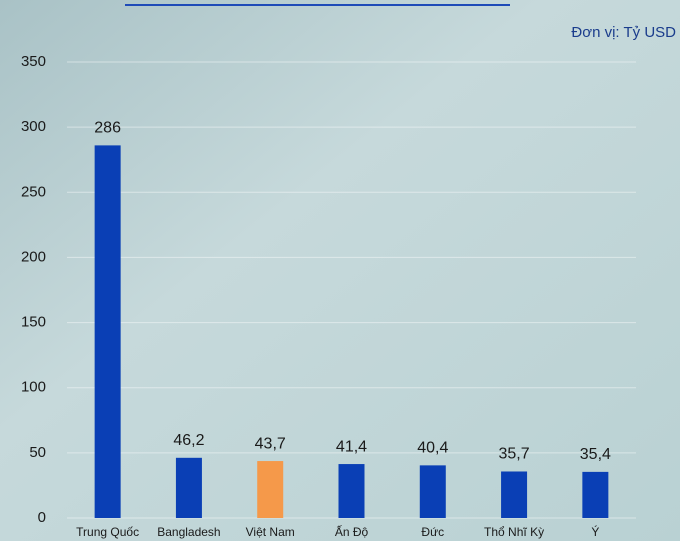 Image resolution: width=680 pixels, height=546 pixels. What do you see at coordinates (42, 517) in the screenshot?
I see `y-tick-label: 0` at bounding box center [42, 517].